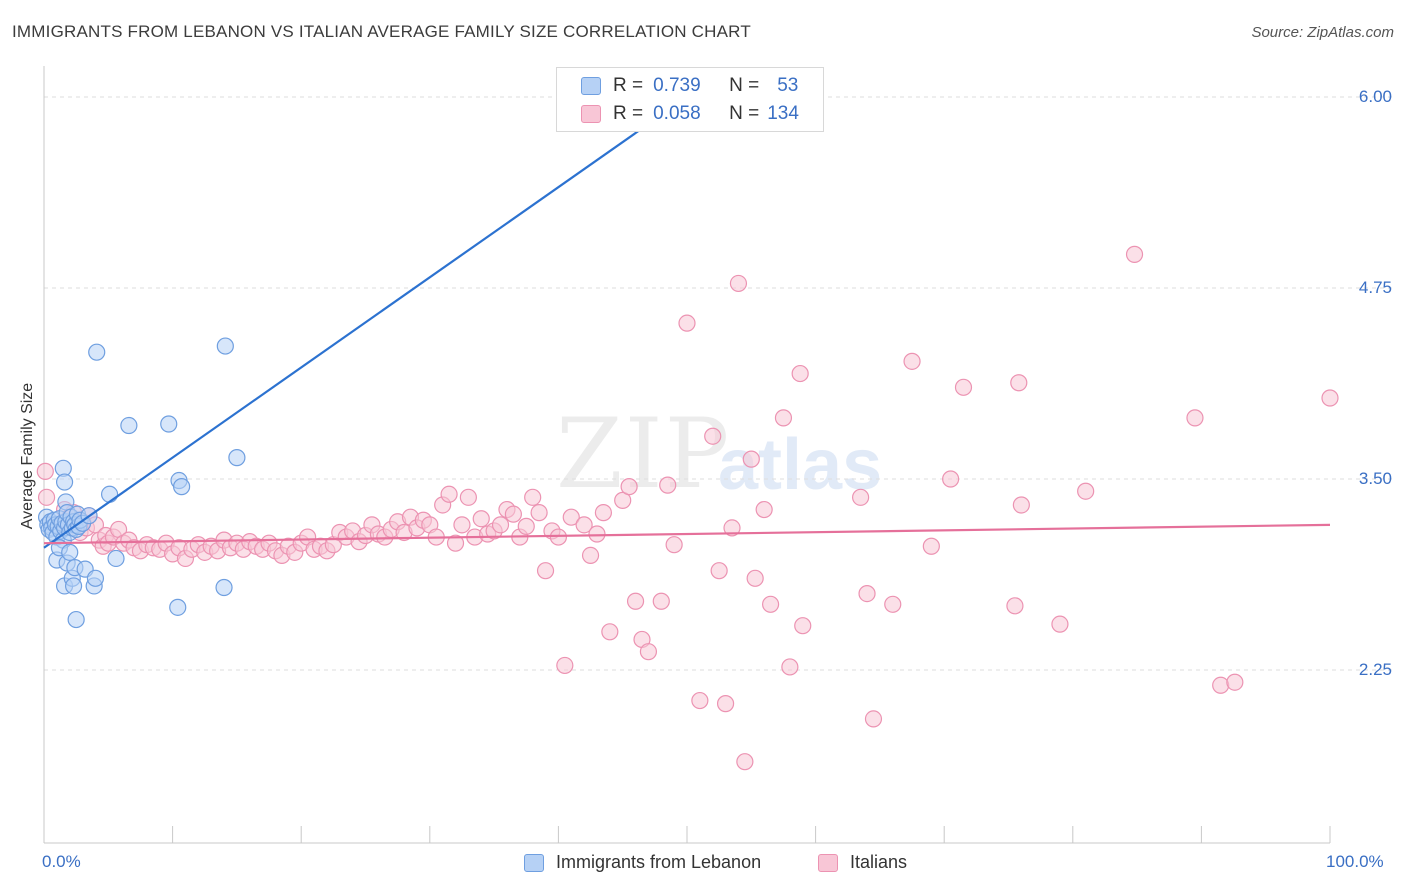  What do you see at coordinates (687, 534) in the screenshot?
I see `italians-trend-line` at bounding box center [687, 534].